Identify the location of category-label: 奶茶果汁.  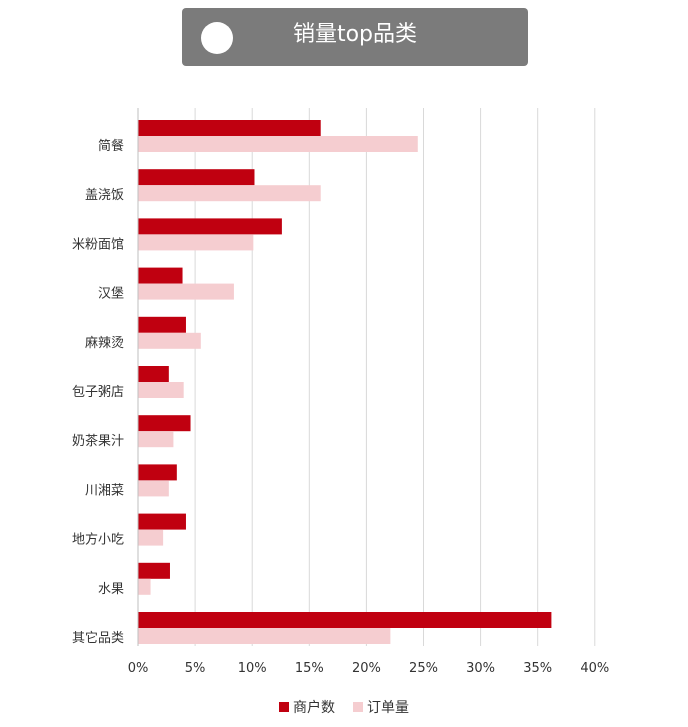
(98, 441).